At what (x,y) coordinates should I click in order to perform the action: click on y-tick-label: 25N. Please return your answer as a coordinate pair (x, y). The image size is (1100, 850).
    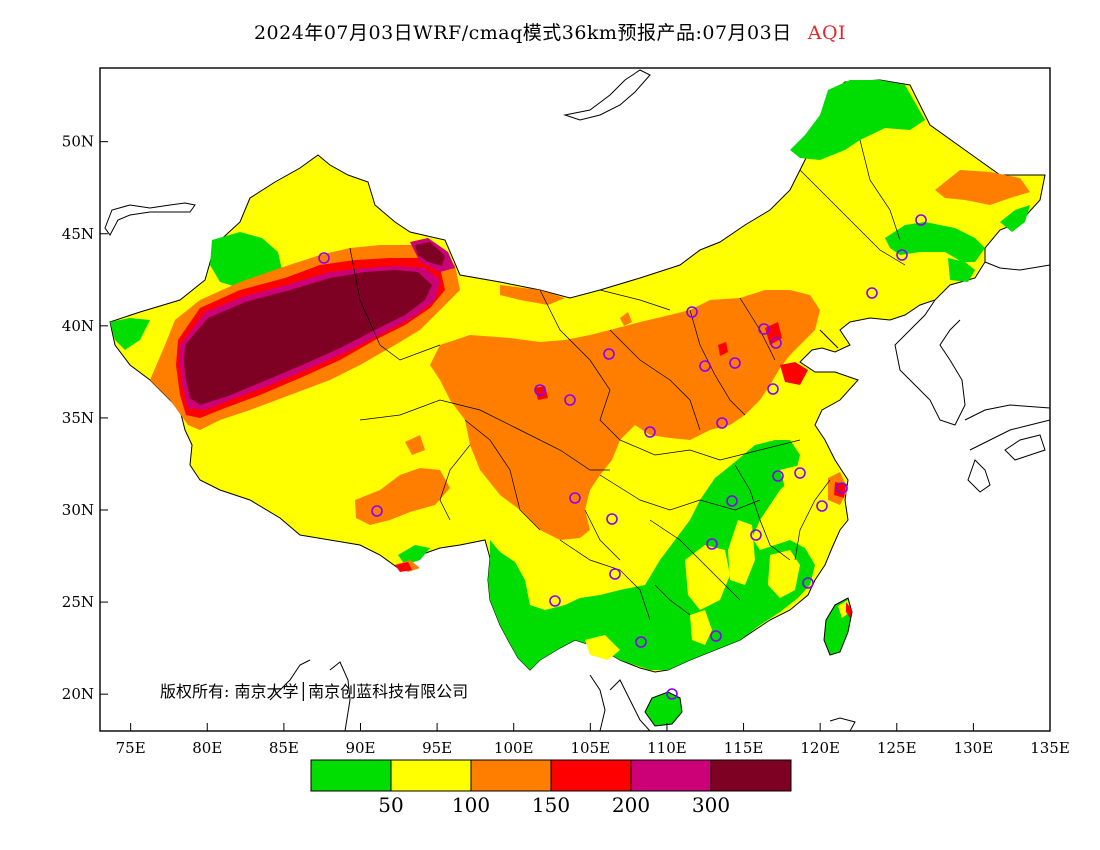
    Looking at the image, I should click on (78, 602).